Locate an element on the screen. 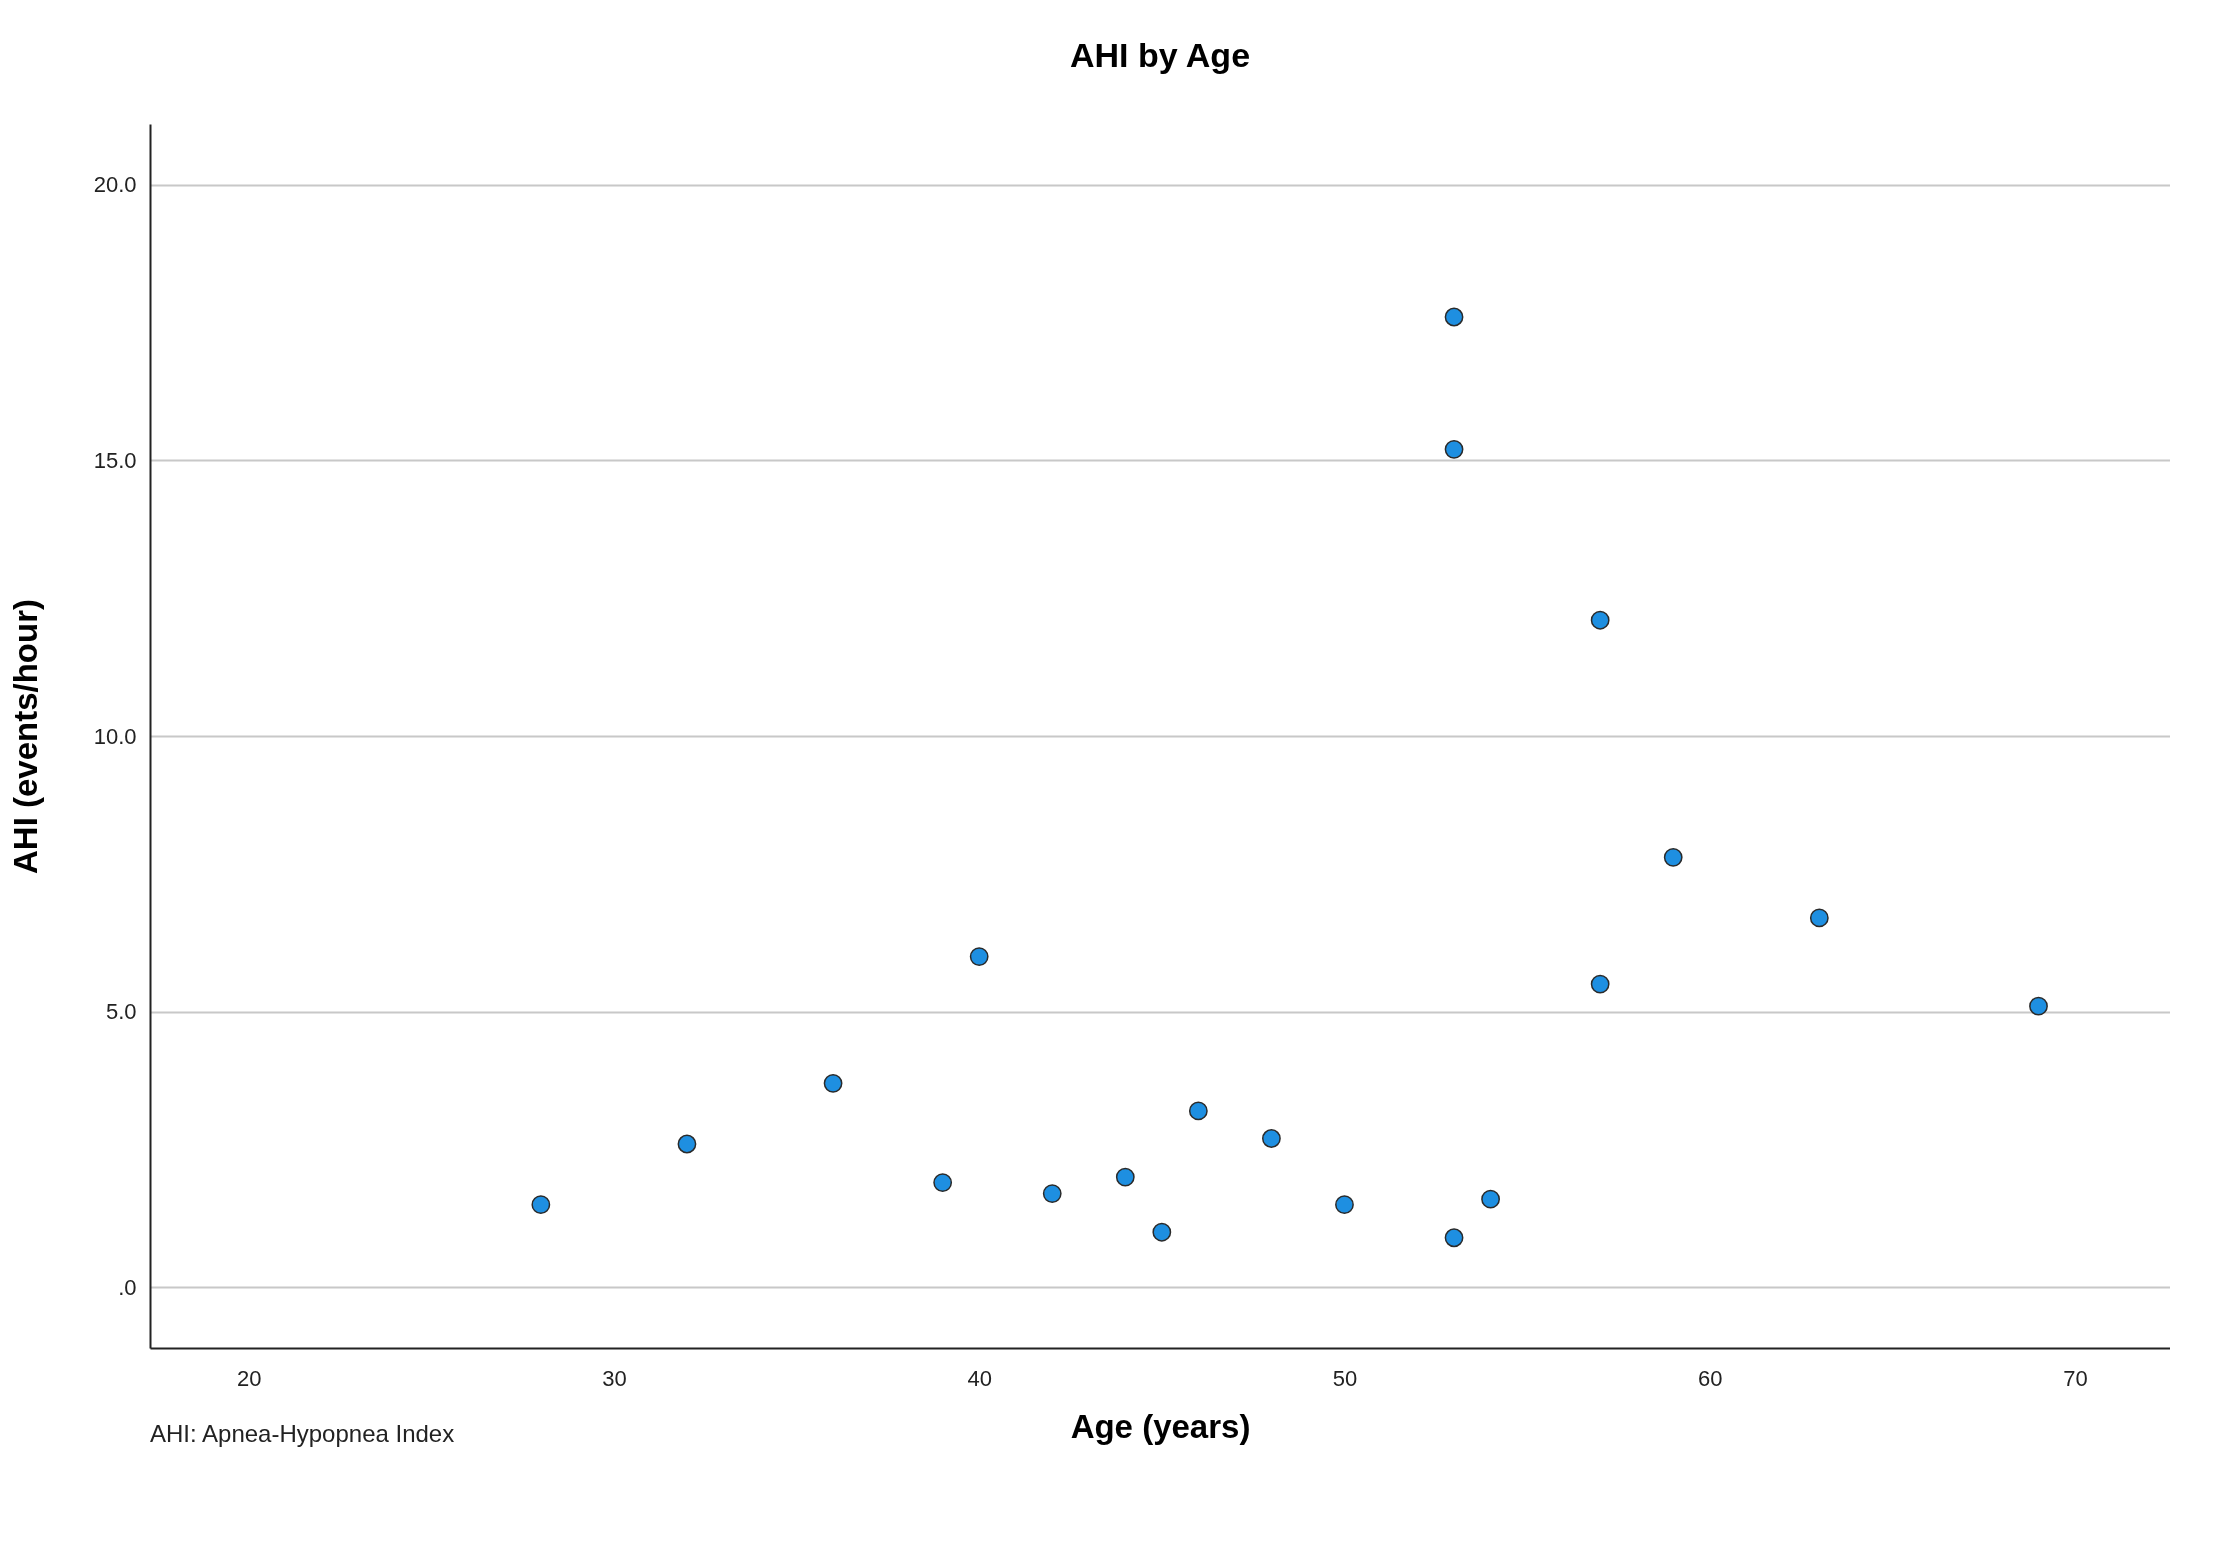 This screenshot has width=2236, height=1565. x-tick-label: 20 is located at coordinates (249, 1378).